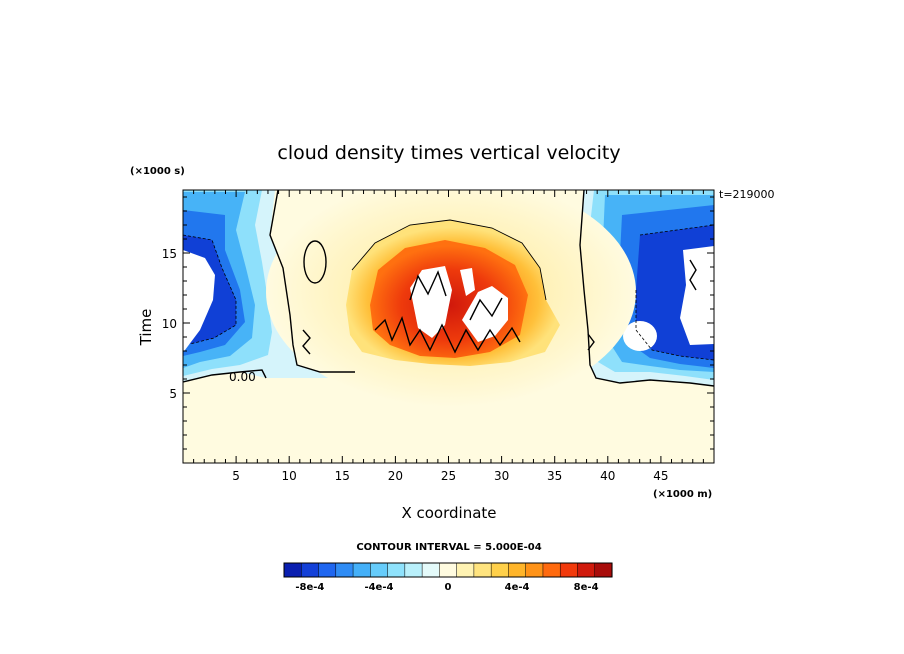  I want to click on x-tick-label: 30, so click(501, 476).